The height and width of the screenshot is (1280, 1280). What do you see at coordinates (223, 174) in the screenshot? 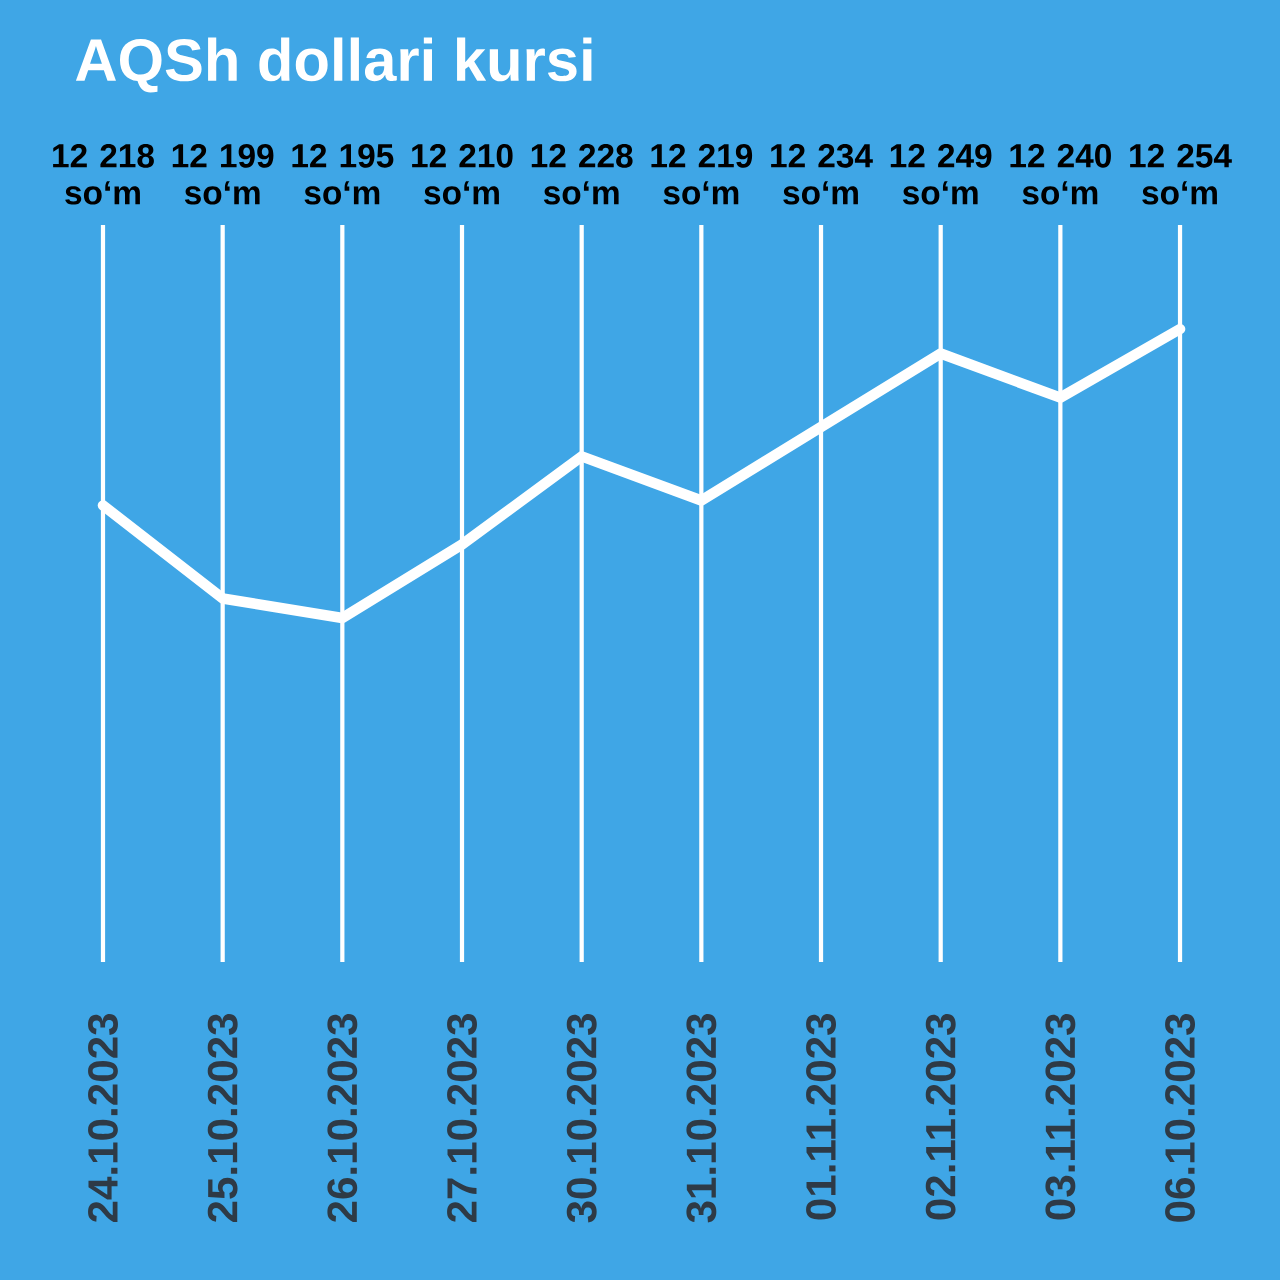
I see `data-label: 12 199 so‘m` at bounding box center [223, 174].